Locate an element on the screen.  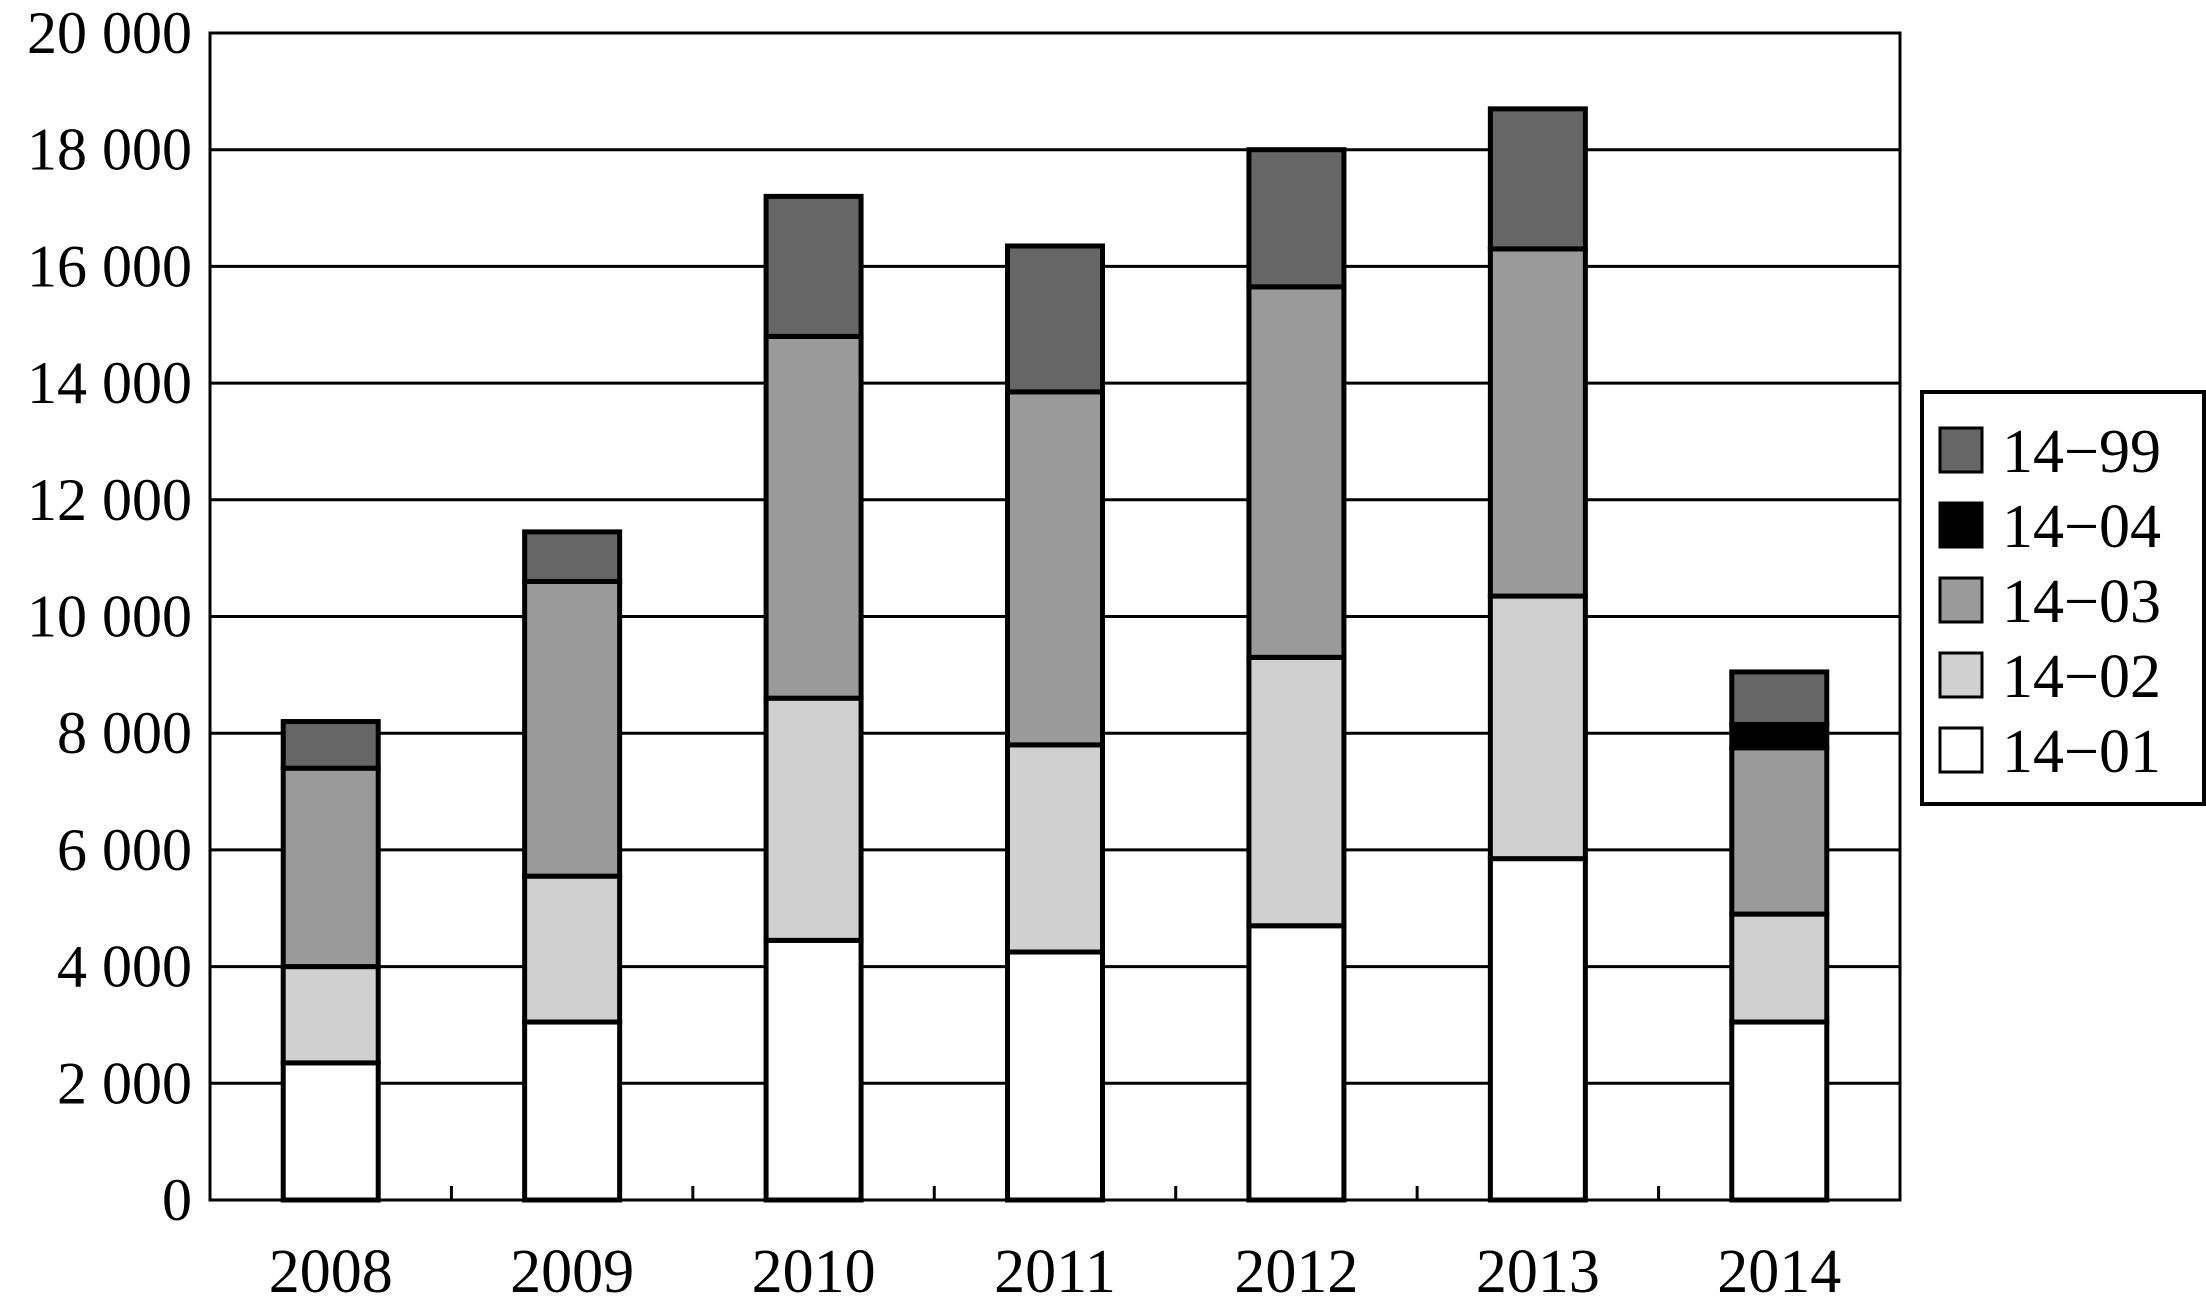
bar-stack-2014 is located at coordinates (1779, 936).